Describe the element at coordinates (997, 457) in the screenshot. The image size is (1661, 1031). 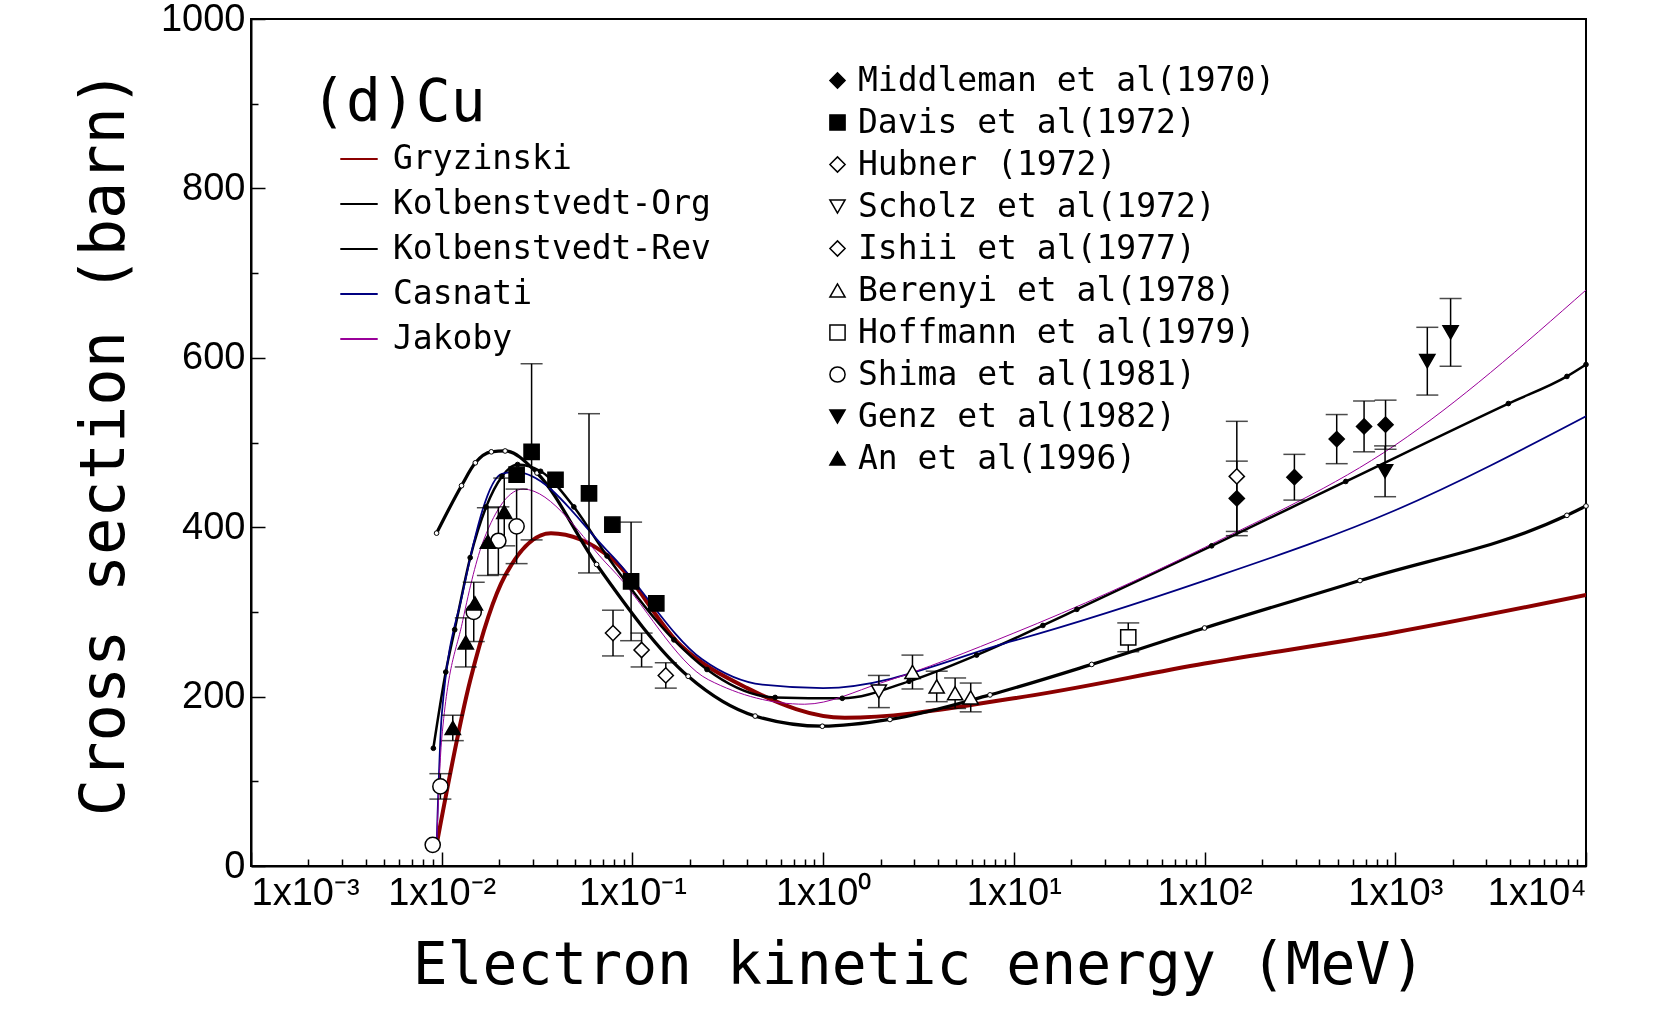
I see `legend-label: An et al(1996)` at that location.